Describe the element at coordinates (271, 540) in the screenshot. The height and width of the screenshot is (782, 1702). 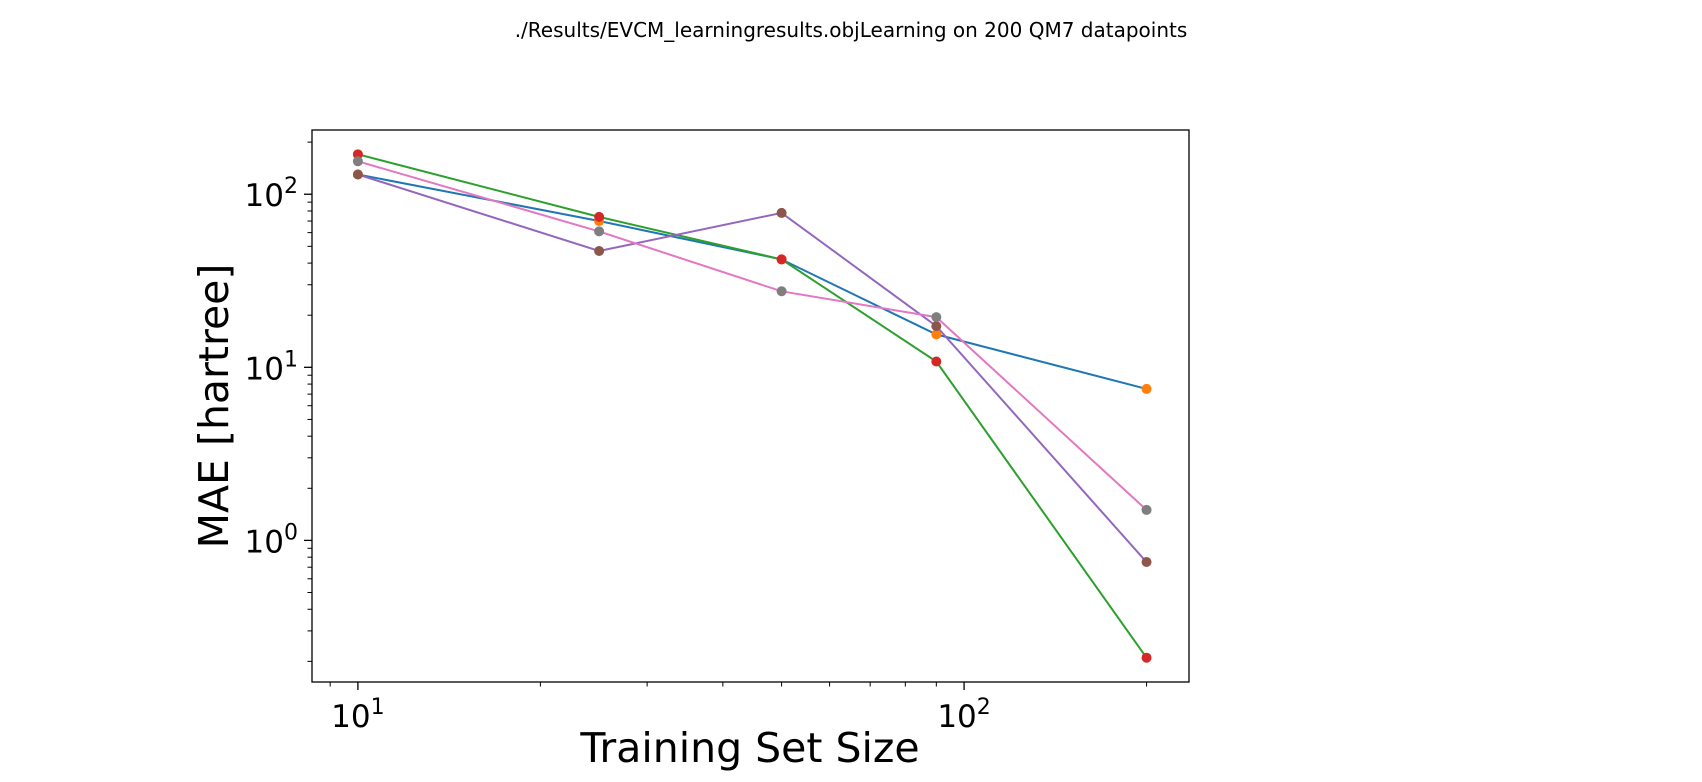
I see `y-tick-label: 100` at that location.